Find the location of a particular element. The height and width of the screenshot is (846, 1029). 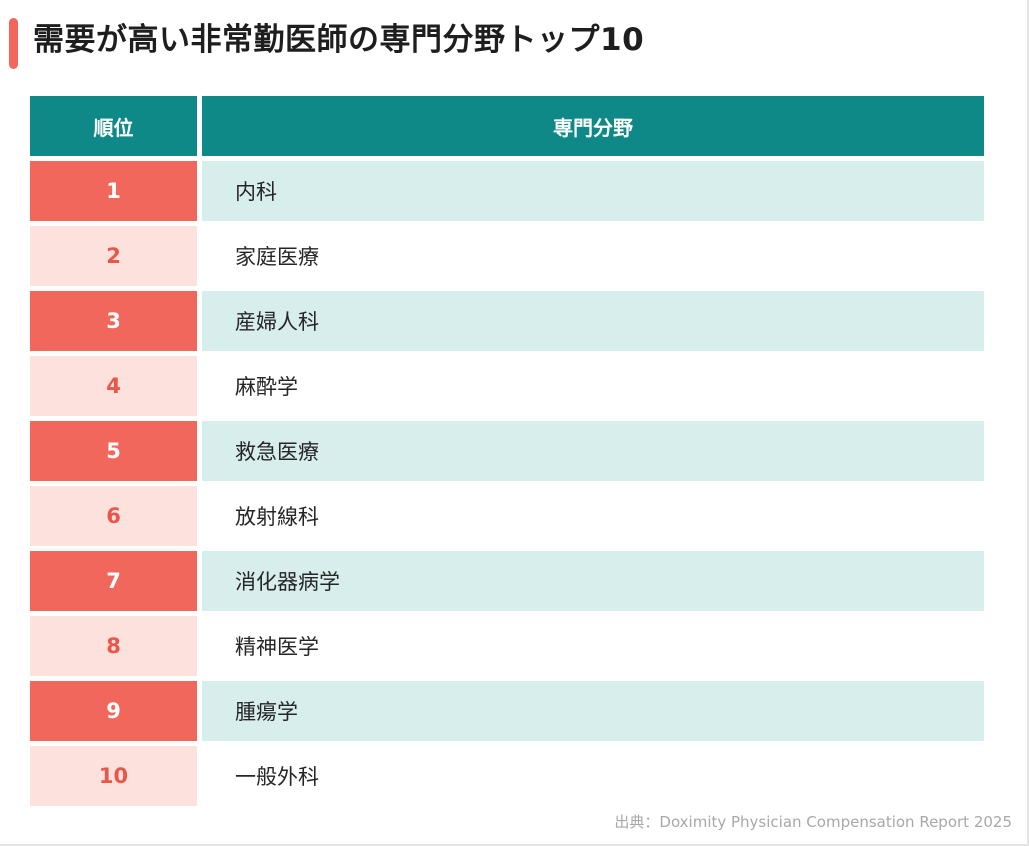

specialty-cell: 放射線科 is located at coordinates (593, 516).